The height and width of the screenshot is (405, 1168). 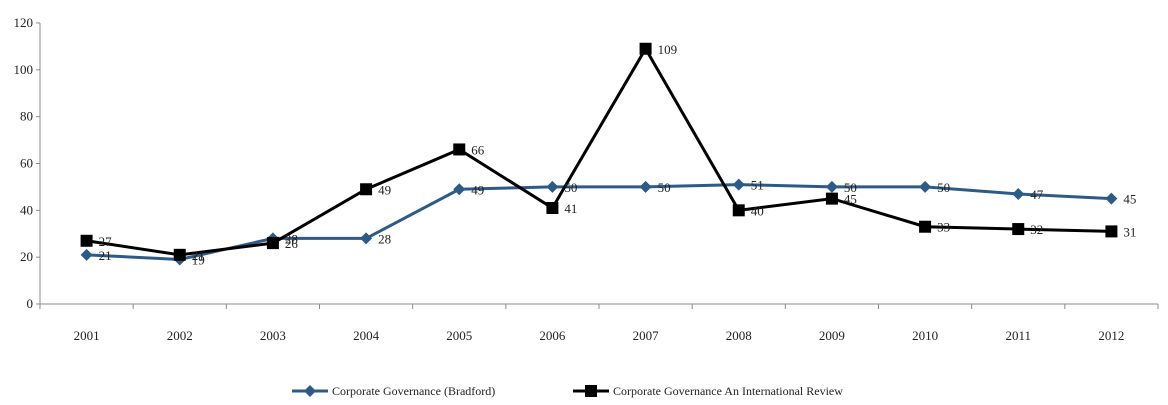 I want to click on x-tick-label: 2006, so click(x=552, y=335).